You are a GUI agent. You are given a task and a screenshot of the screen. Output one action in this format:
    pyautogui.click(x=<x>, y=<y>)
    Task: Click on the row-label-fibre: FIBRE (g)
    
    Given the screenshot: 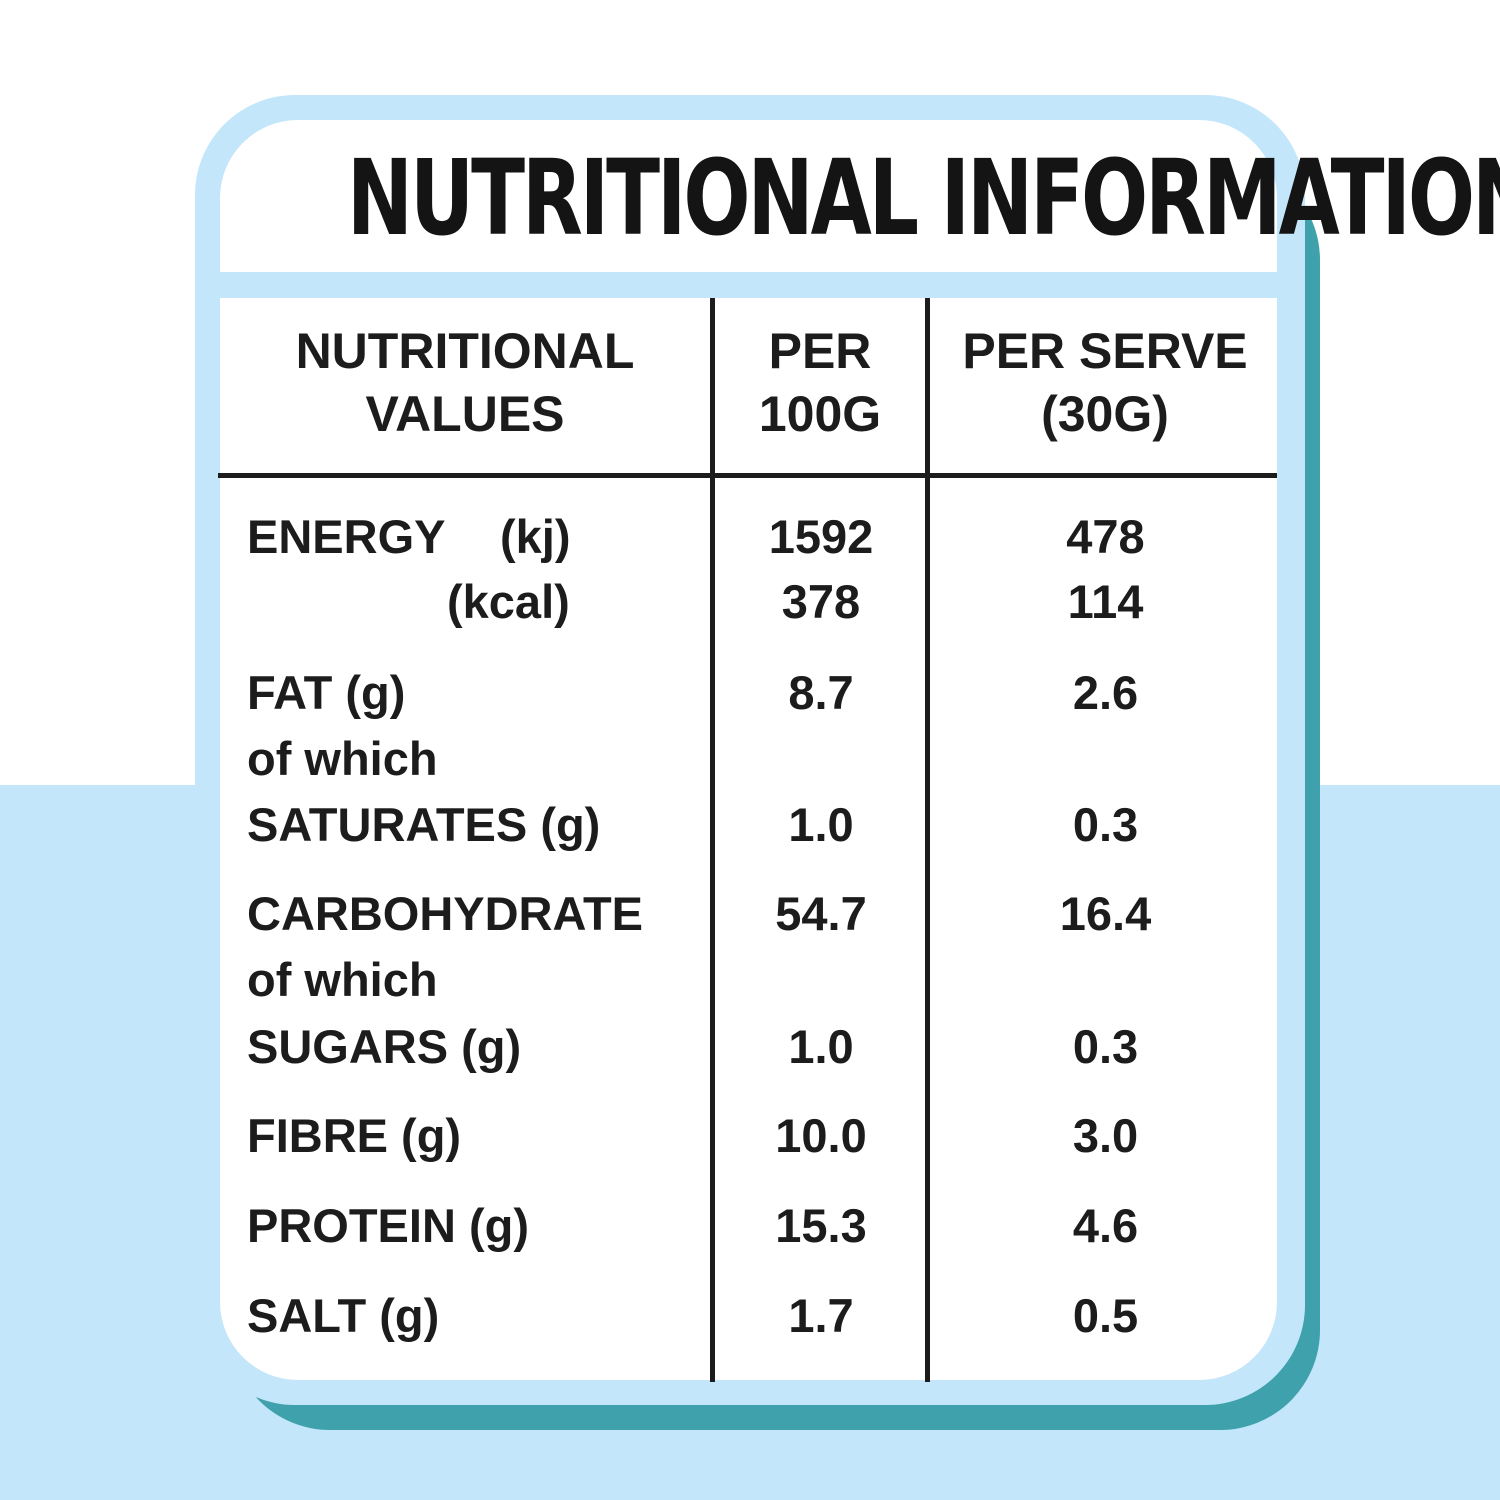 What is the action you would take?
    pyautogui.click(x=354, y=1135)
    